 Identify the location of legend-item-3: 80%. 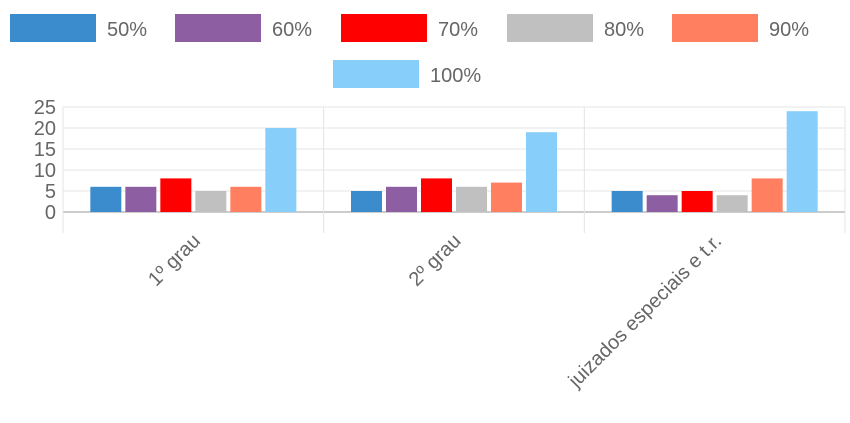
(575, 28).